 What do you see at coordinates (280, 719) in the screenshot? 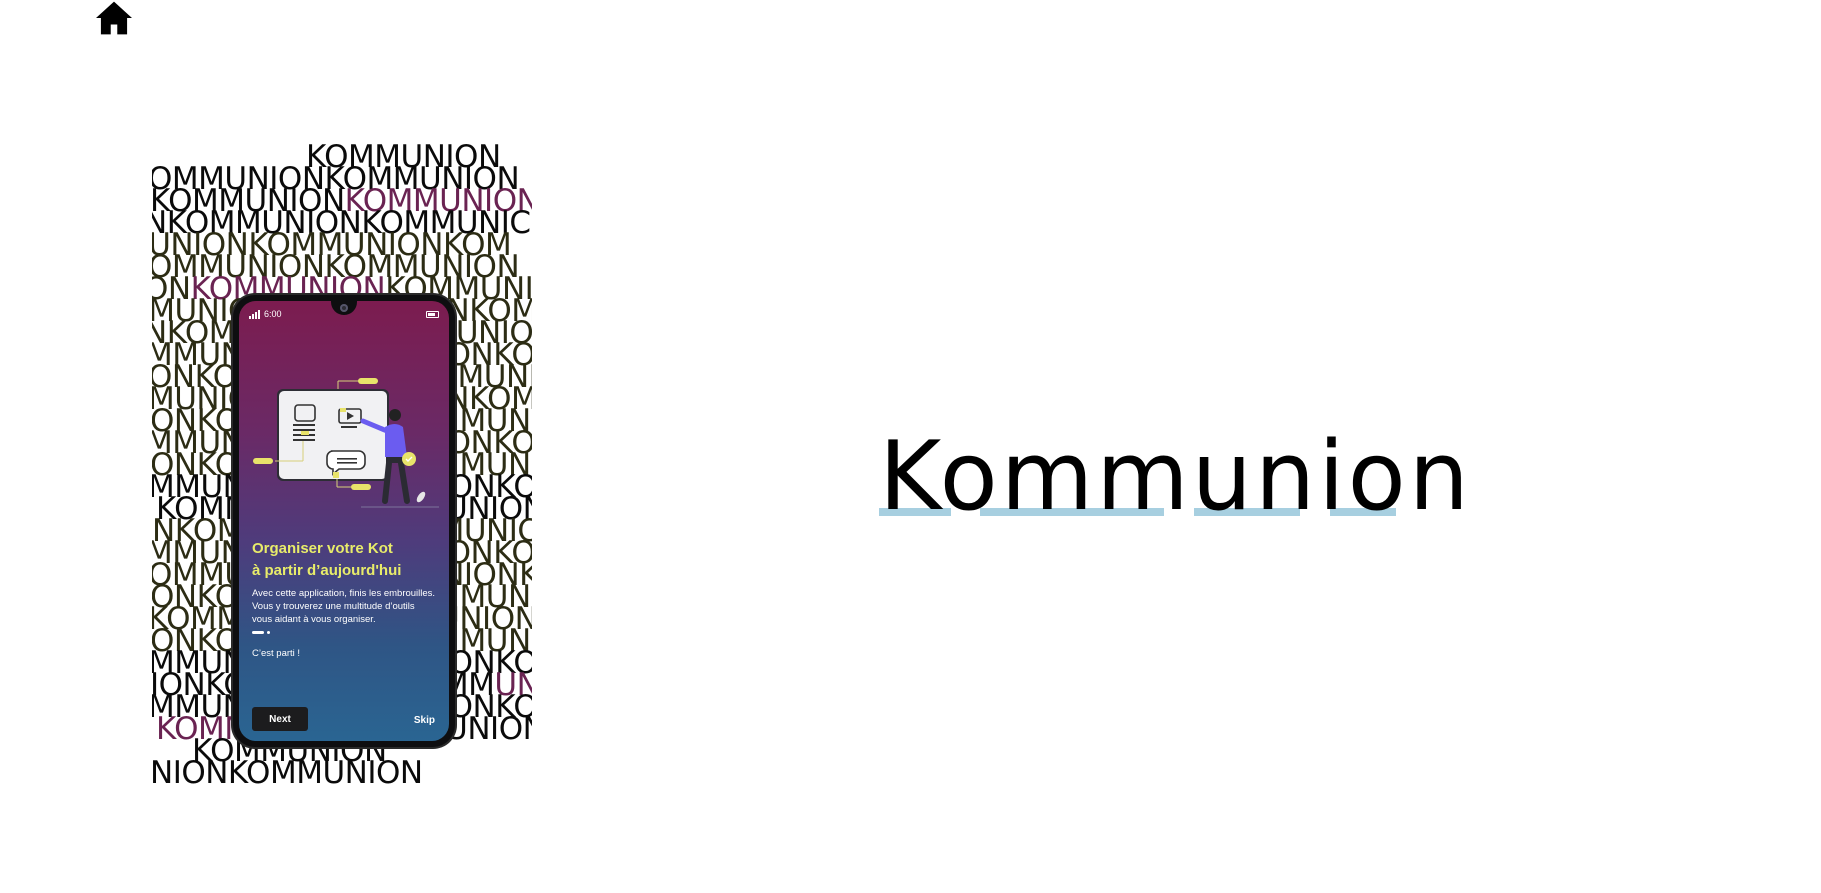
I see `next-button: Next` at bounding box center [280, 719].